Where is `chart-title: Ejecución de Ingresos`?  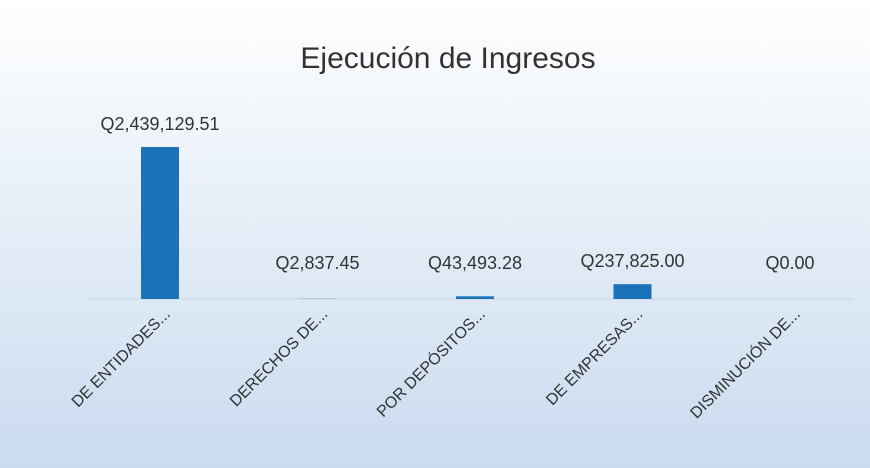
chart-title: Ejecución de Ingresos is located at coordinates (447, 58).